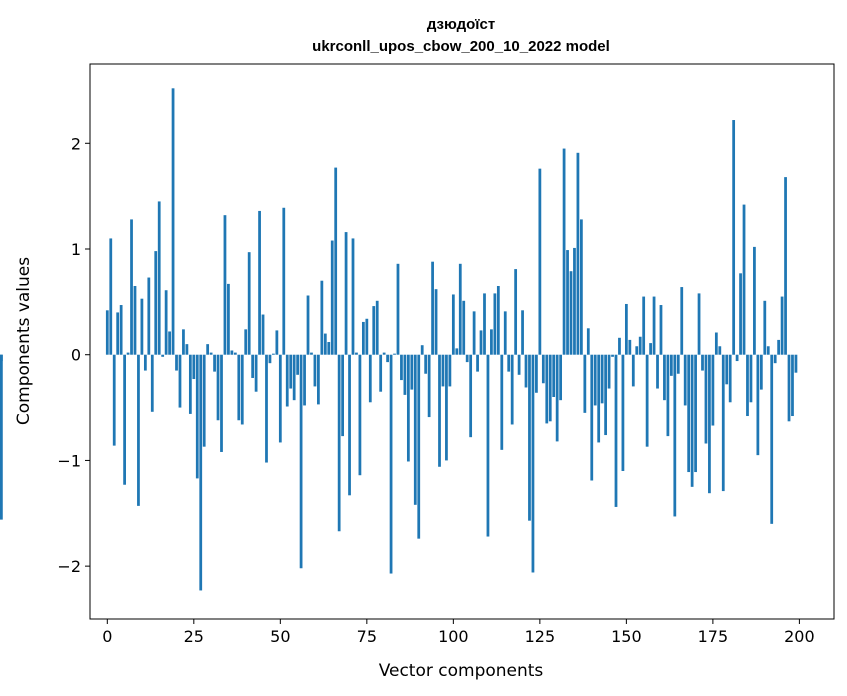 The image size is (847, 696). I want to click on x-tick-label: 50, so click(280, 636).